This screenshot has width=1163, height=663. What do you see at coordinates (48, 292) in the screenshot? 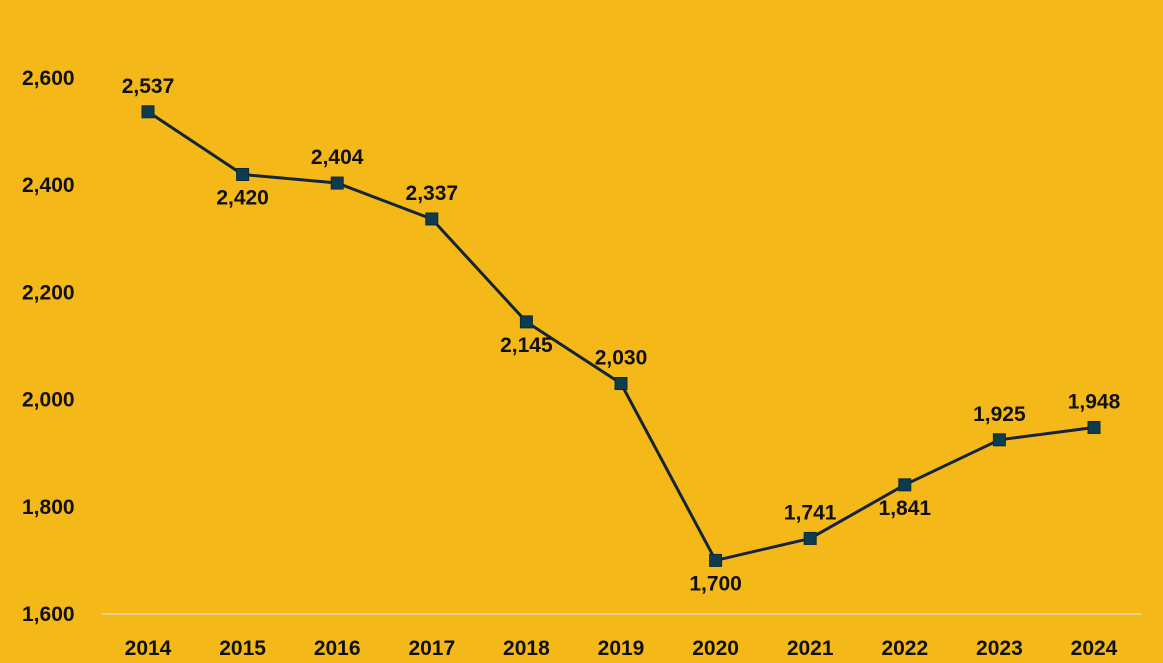
I see `y-tick-label: 2,200` at bounding box center [48, 292].